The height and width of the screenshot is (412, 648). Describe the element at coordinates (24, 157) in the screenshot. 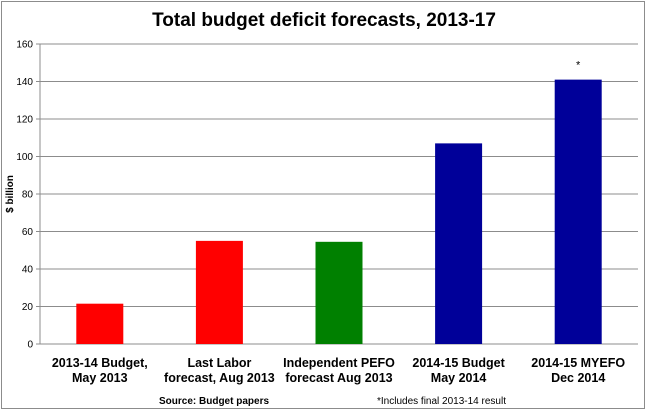

I see `y-tick-label: 100` at that location.